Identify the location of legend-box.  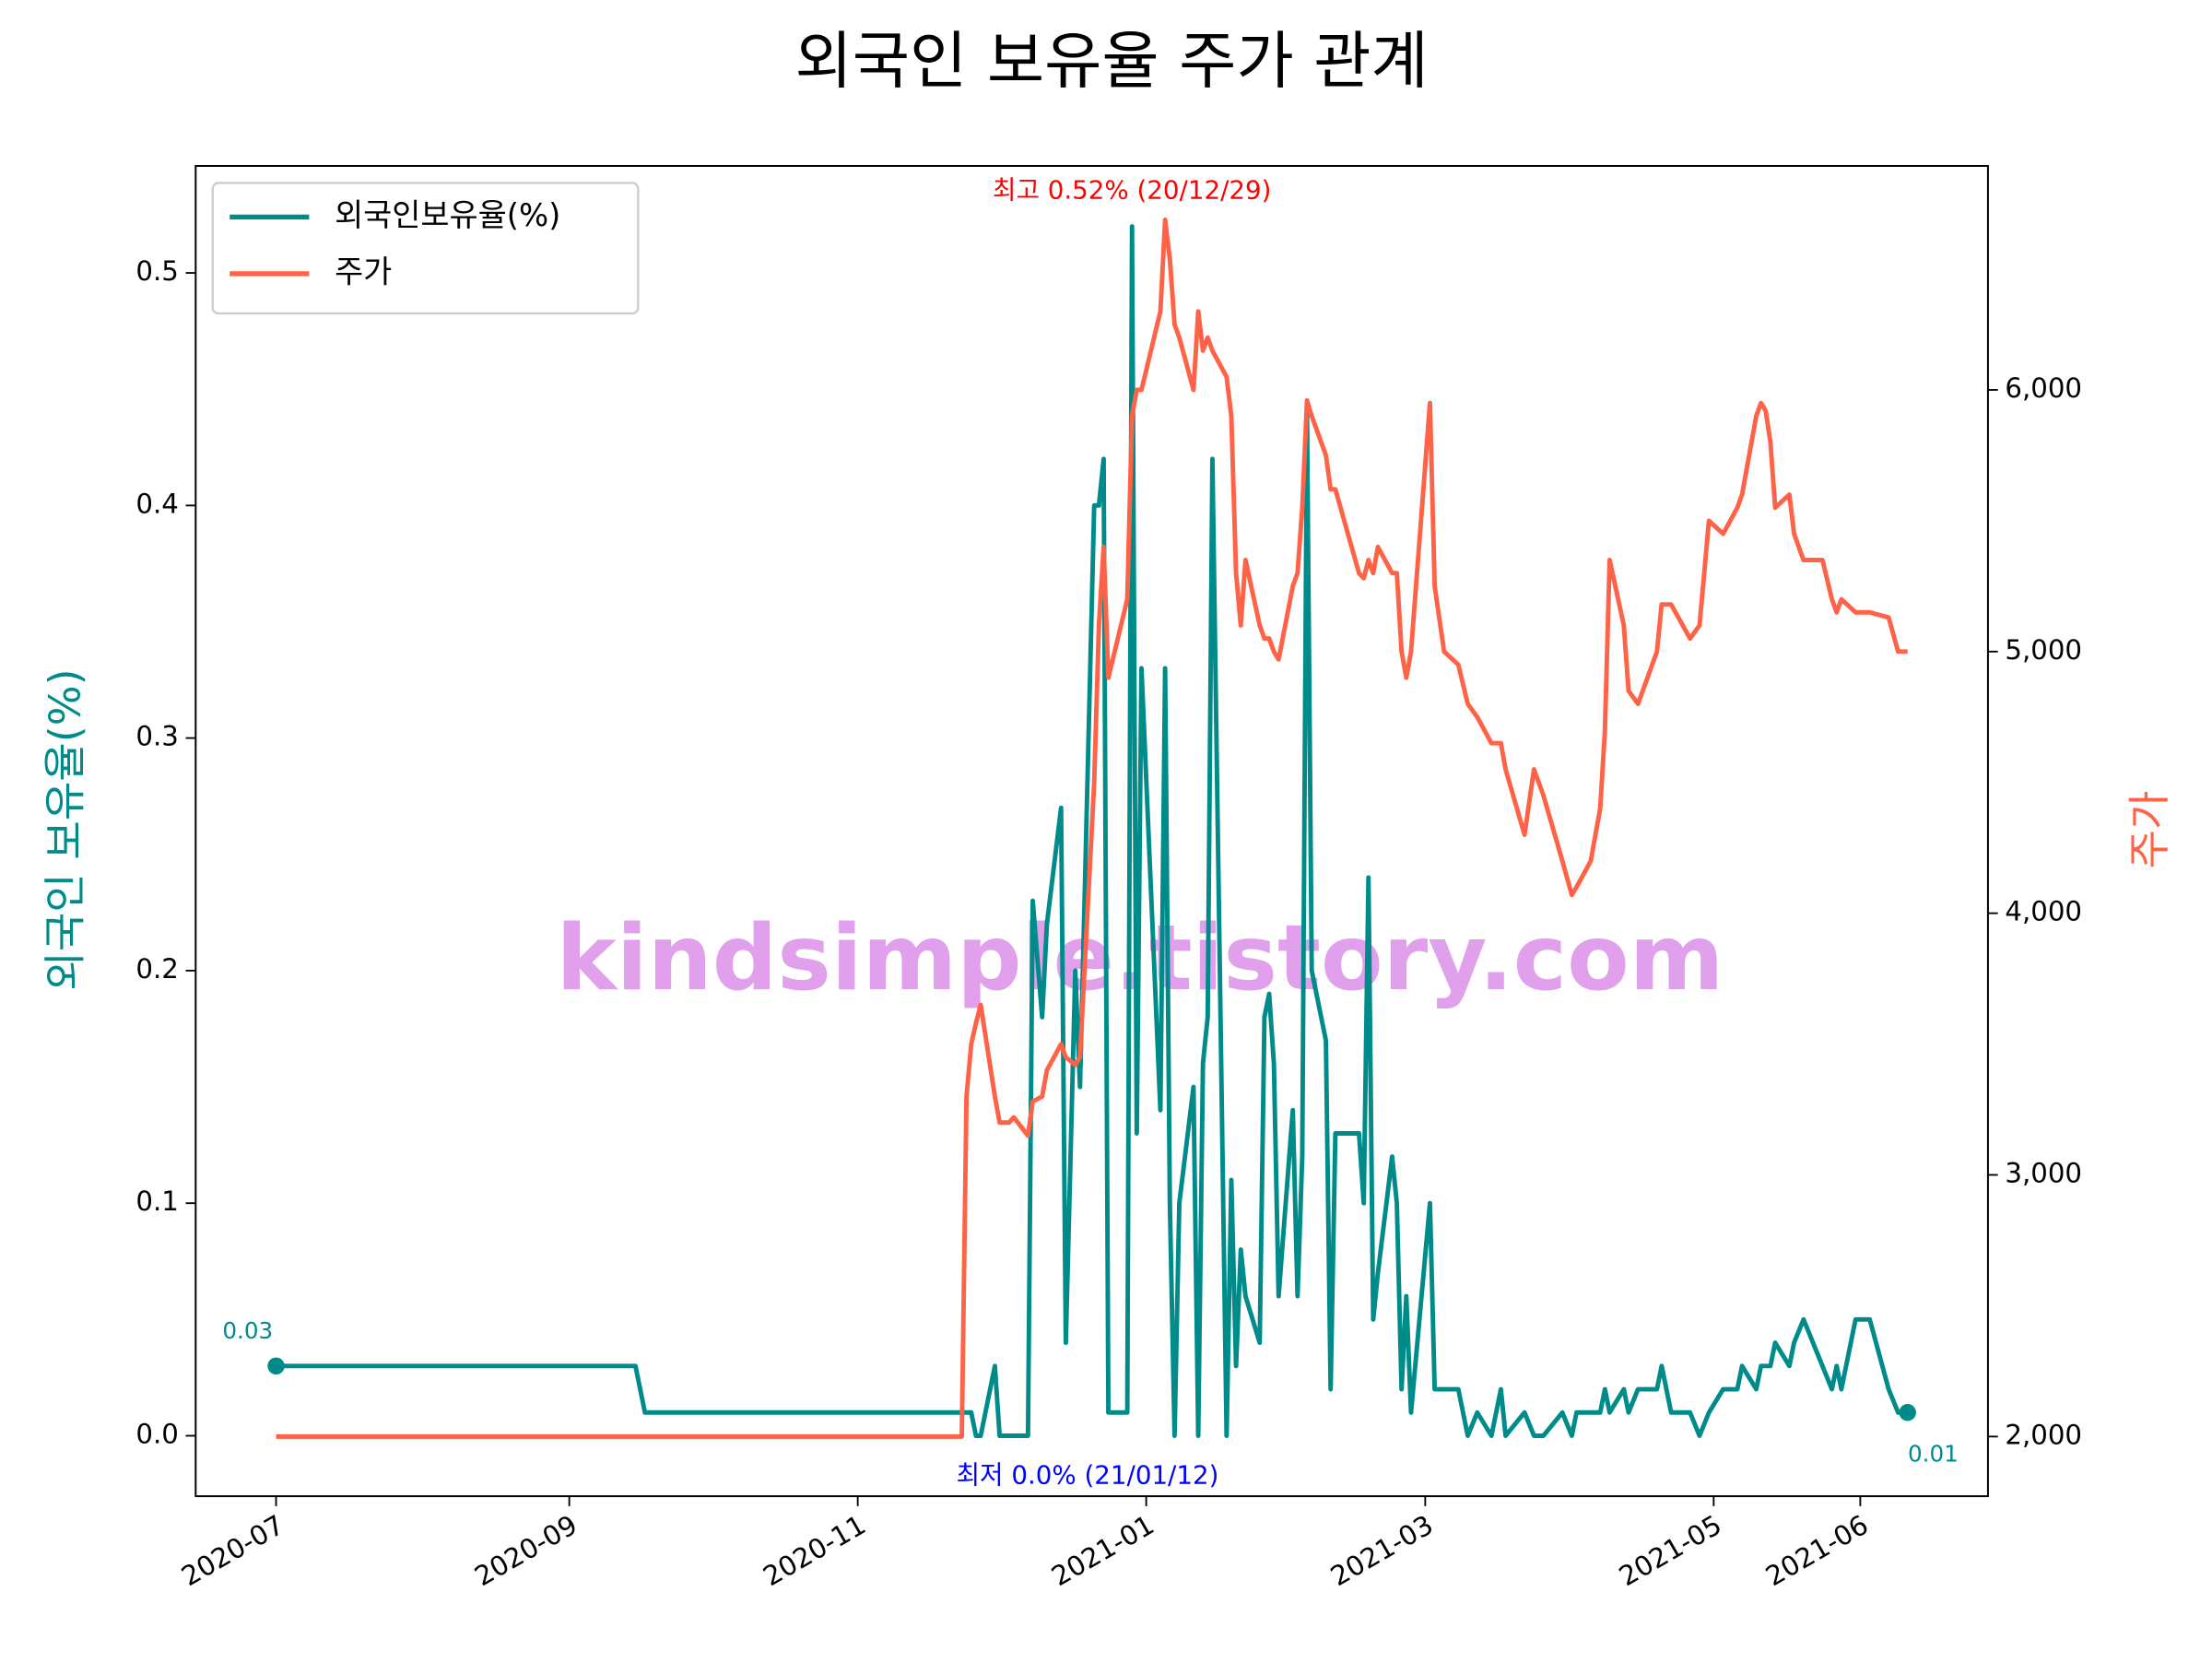
(425, 249).